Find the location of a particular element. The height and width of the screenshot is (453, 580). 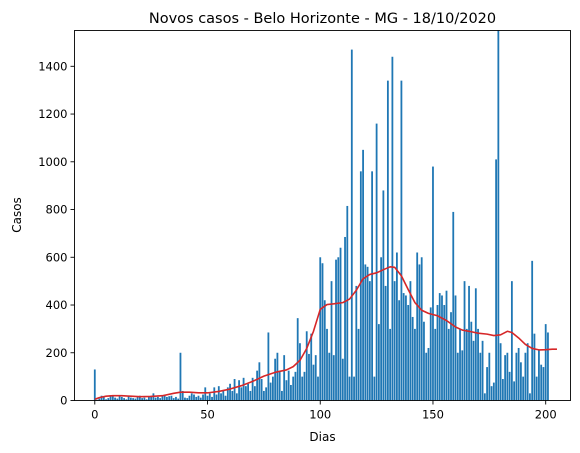

x-tick-label: 100 is located at coordinates (320, 415).